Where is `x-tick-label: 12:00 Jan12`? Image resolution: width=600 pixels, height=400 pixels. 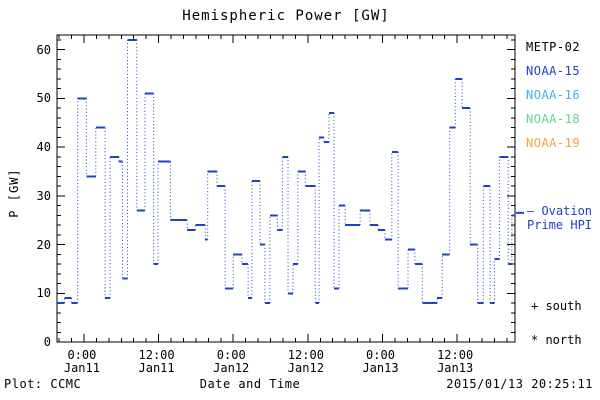 x-tick-label: 12:00 Jan12 is located at coordinates (305, 361).